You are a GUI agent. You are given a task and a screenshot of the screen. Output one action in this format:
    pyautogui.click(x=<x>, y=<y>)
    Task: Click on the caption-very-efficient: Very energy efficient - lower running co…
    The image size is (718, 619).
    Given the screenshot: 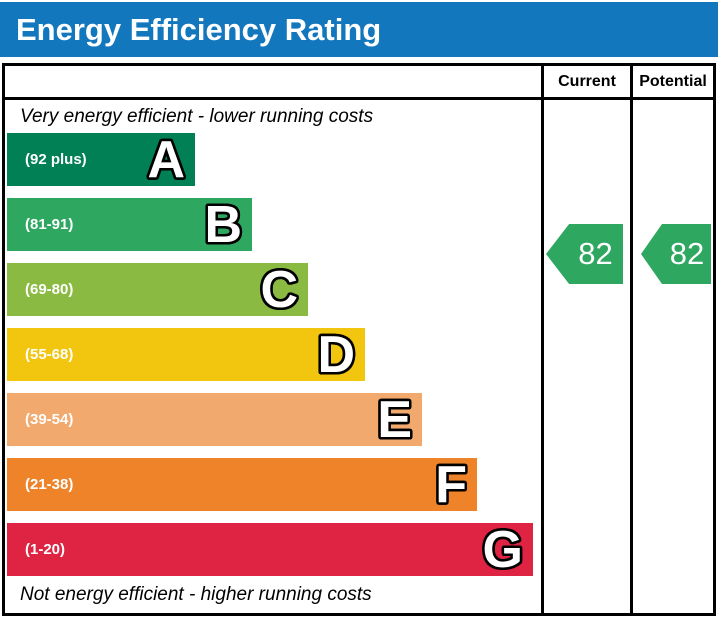 What is the action you would take?
    pyautogui.click(x=197, y=116)
    